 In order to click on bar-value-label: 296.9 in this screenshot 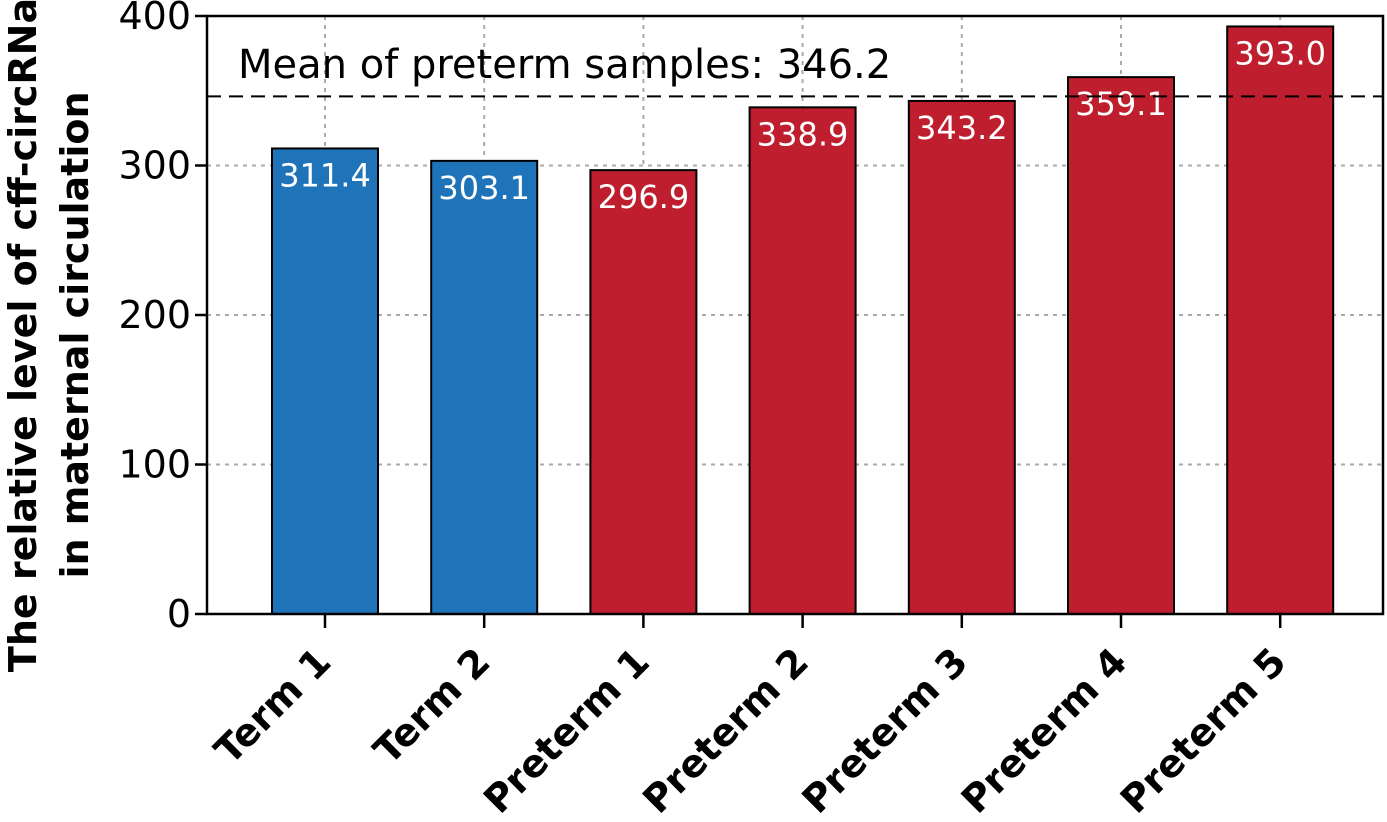, I will do `click(644, 197)`.